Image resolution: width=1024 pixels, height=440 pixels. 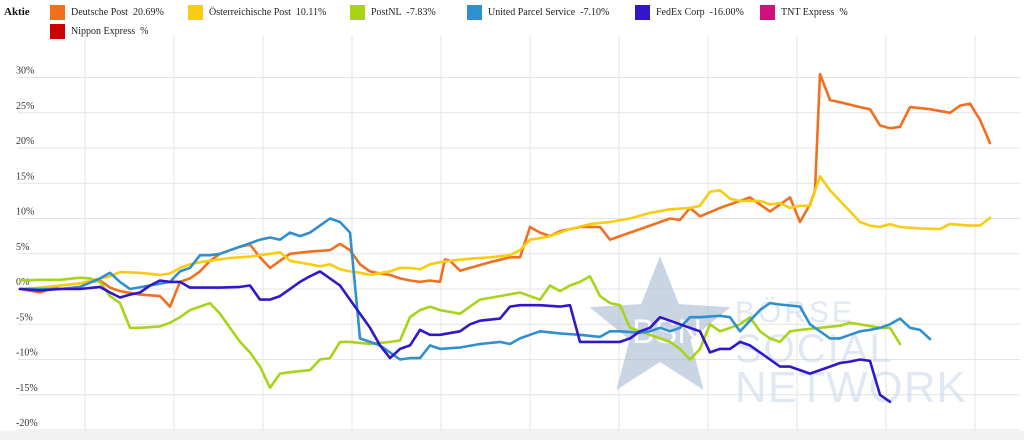 I want to click on legend-item--sterreichische-post: Österreichische Post 10.11%, so click(x=257, y=12).